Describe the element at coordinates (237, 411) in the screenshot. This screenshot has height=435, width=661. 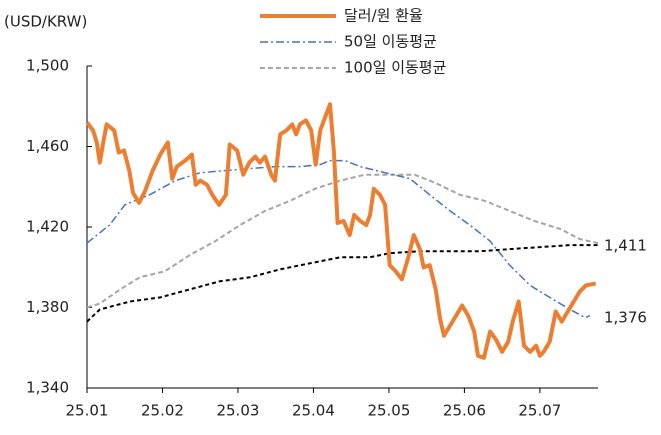
I see `x-tick-label: 25.03` at that location.